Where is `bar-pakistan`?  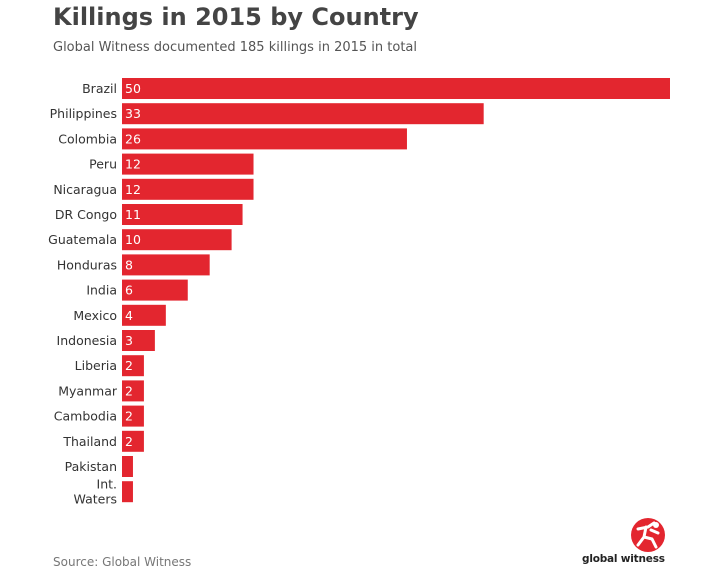
bar-pakistan is located at coordinates (127, 466).